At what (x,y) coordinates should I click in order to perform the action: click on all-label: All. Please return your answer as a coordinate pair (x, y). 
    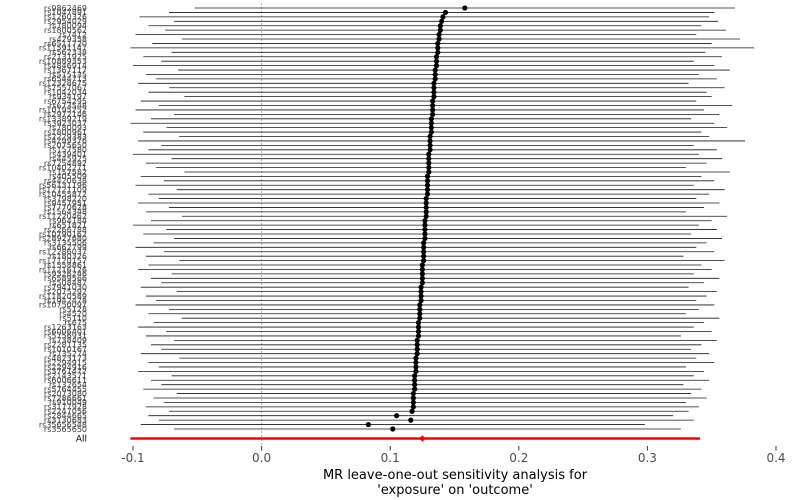
    Looking at the image, I should click on (81, 440).